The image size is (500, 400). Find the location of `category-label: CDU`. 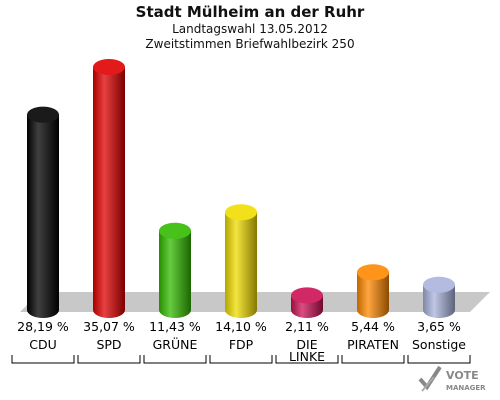

category-label: CDU is located at coordinates (43, 344).